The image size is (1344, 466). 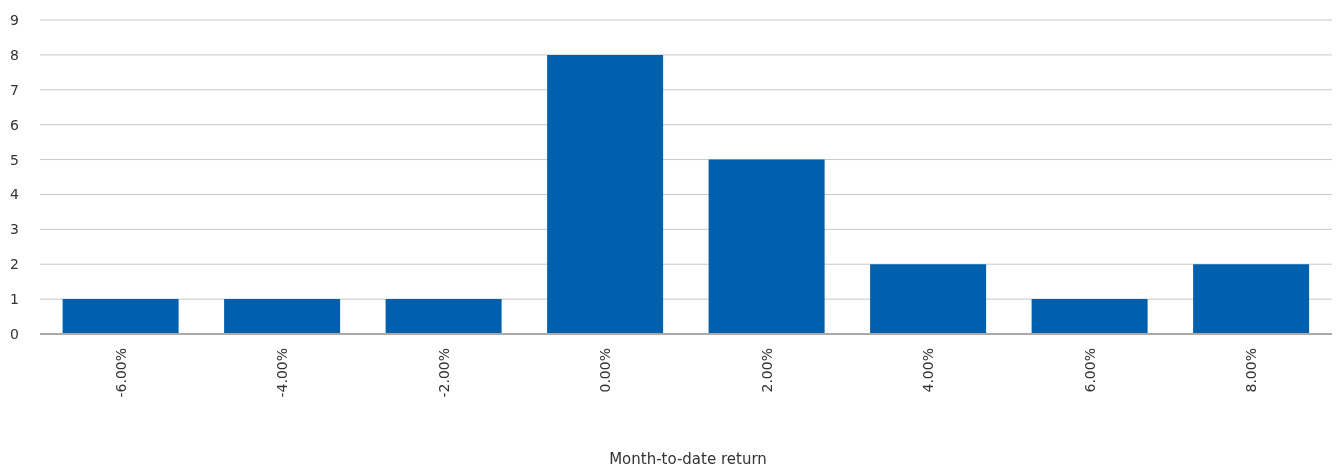 What do you see at coordinates (14, 299) in the screenshot?
I see `y-tick-label: 1` at bounding box center [14, 299].